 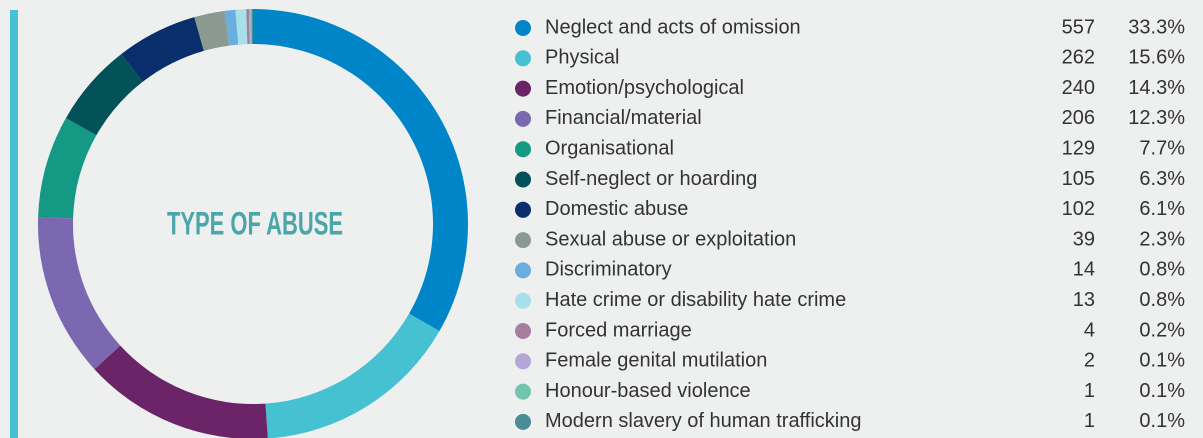 I want to click on accent-bar, so click(x=14, y=224).